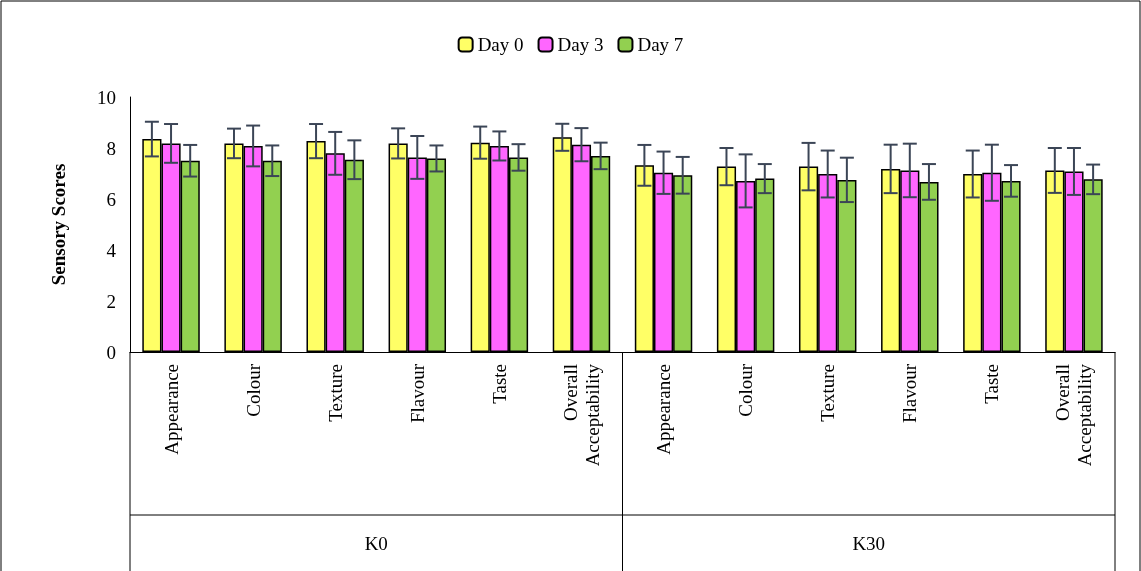 The height and width of the screenshot is (571, 1141). What do you see at coordinates (106, 97) in the screenshot?
I see `y-tick-label: 10` at bounding box center [106, 97].